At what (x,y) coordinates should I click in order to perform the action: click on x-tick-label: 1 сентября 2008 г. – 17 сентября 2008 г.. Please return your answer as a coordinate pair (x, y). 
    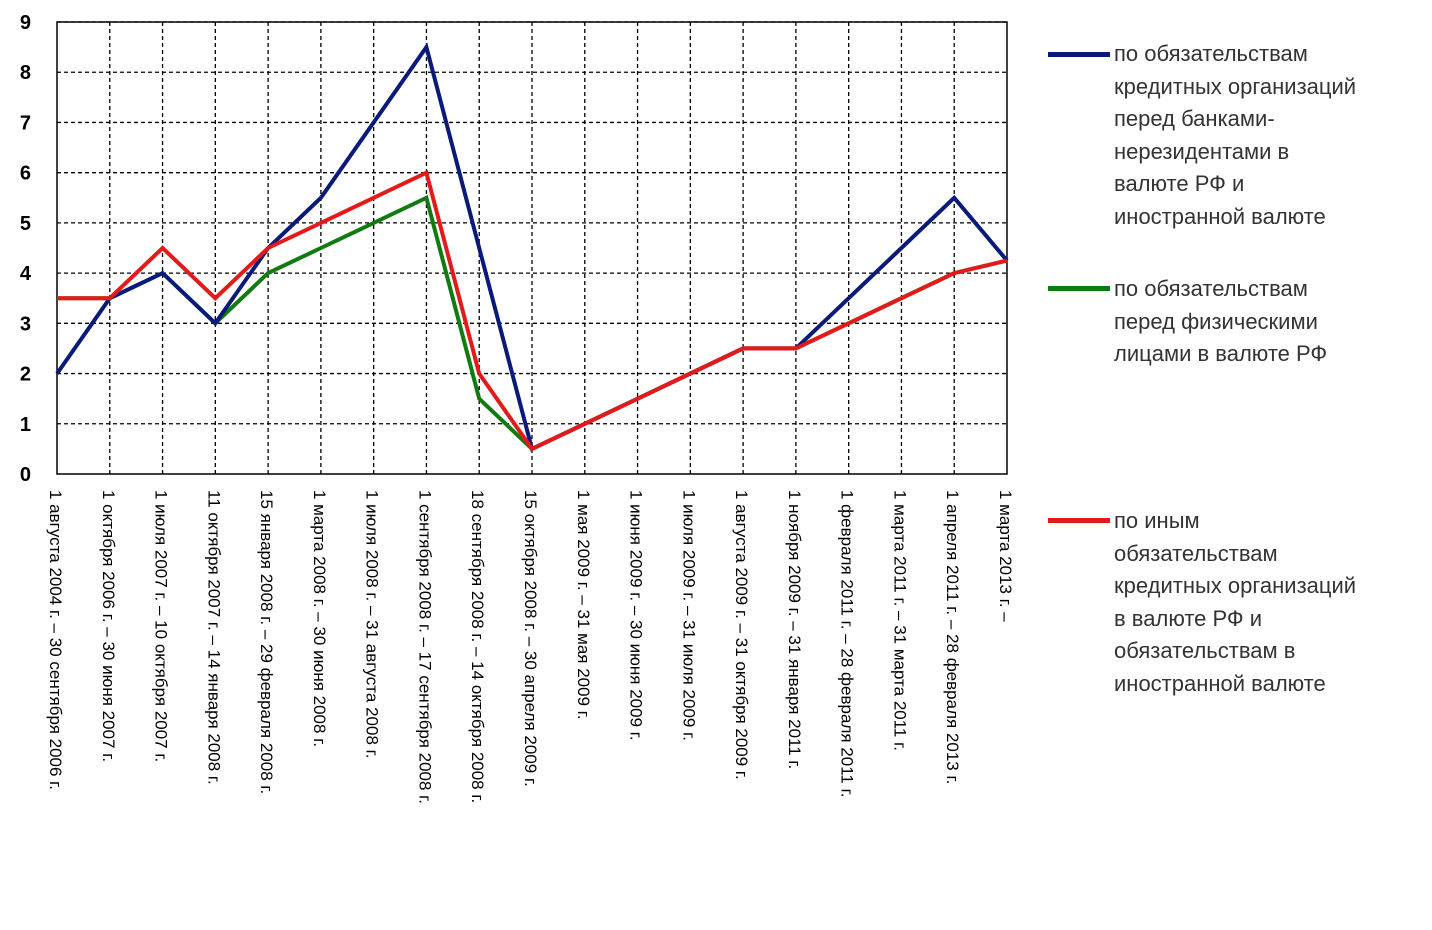
    Looking at the image, I should click on (424, 647).